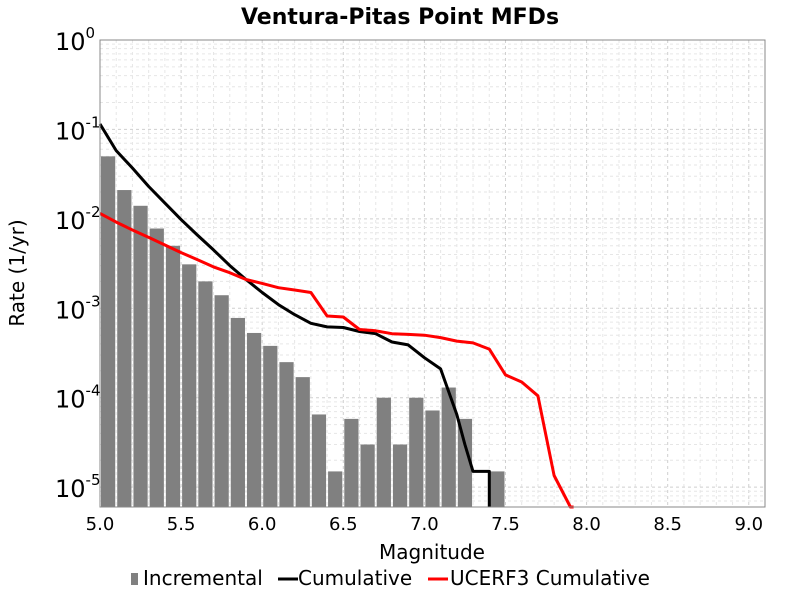 This screenshot has width=800, height=600. What do you see at coordinates (100, 524) in the screenshot?
I see `x-tick-label: 5.0` at bounding box center [100, 524].